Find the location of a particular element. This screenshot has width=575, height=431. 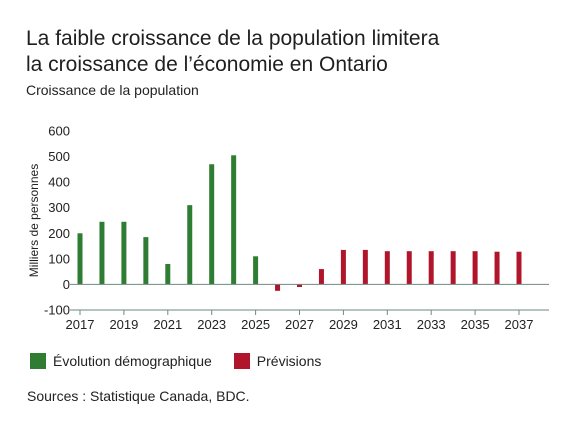

legend-item-historical: Évolution démographique is located at coordinates (121, 361).